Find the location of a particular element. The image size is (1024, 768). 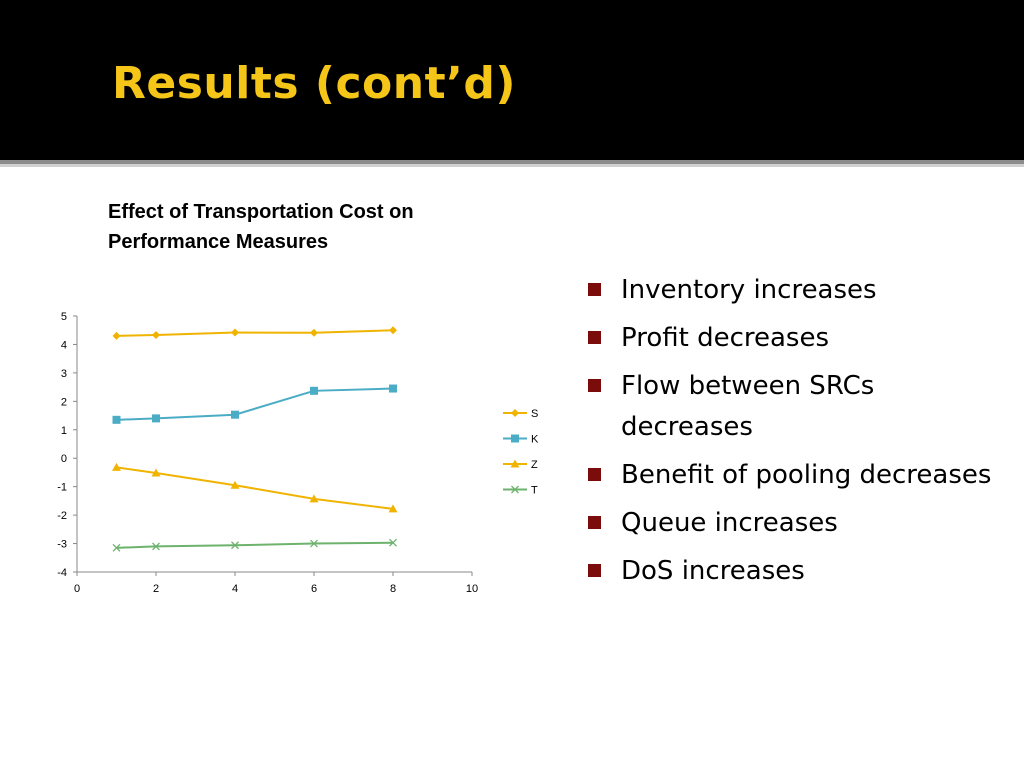

bullet-text: Queue increases is located at coordinates (729, 523).